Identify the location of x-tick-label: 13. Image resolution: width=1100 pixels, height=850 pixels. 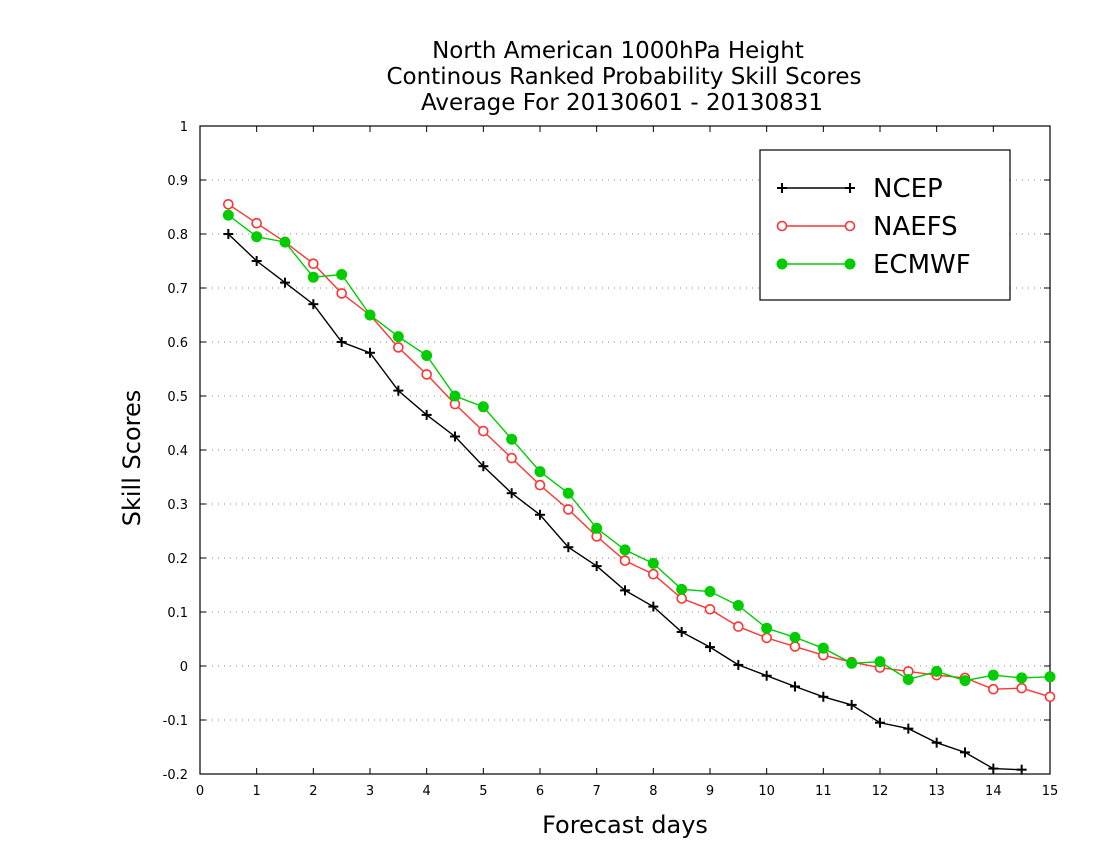
(936, 791).